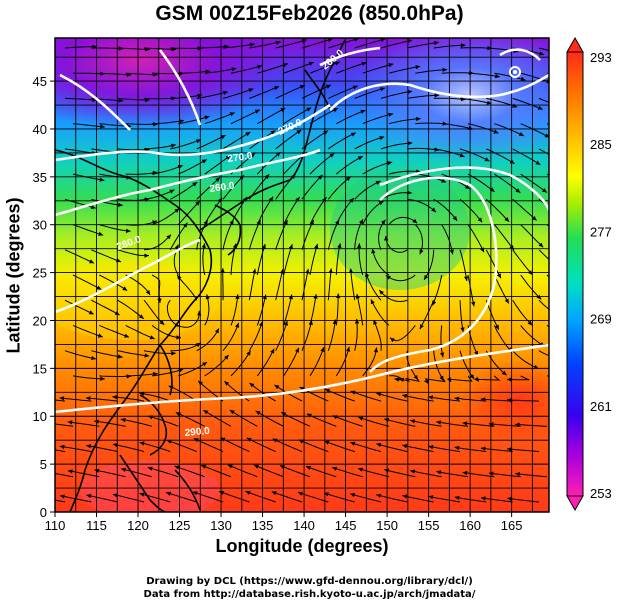 The width and height of the screenshot is (619, 605). What do you see at coordinates (180, 525) in the screenshot?
I see `x-tick-label: 125` at bounding box center [180, 525].